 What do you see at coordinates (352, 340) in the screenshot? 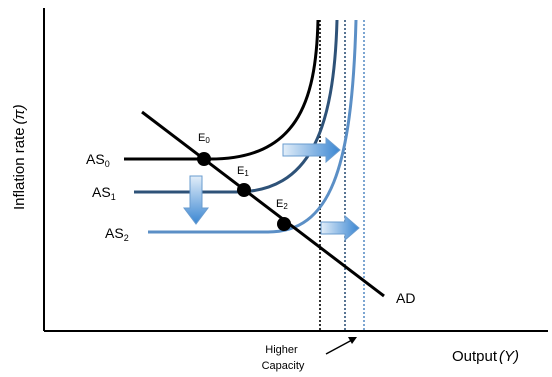
I see `capacity-pointer-arrowhead` at bounding box center [352, 340].